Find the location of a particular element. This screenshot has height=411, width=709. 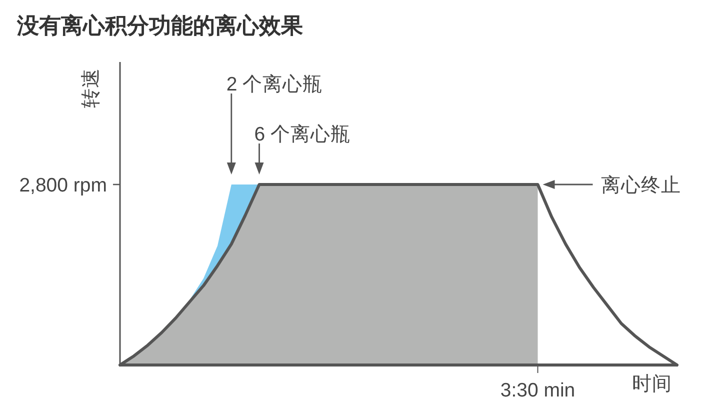

chart-title: 没有离心积分功能的离心效果 is located at coordinates (160, 25).